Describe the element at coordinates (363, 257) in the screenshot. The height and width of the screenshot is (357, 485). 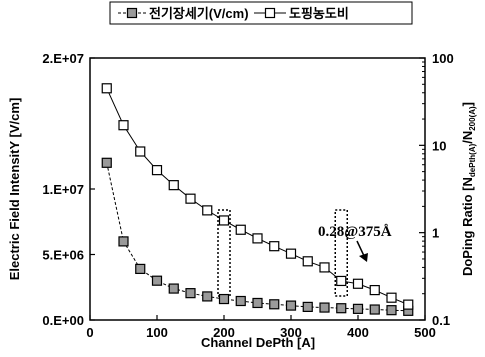
I see `annotation-arrowhead` at that location.